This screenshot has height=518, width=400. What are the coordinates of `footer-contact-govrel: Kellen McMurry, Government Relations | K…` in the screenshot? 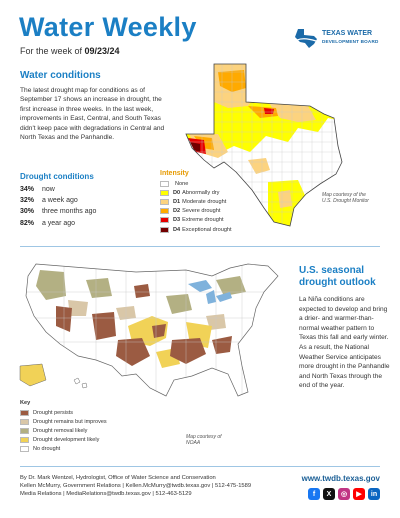 It's located at (136, 486).